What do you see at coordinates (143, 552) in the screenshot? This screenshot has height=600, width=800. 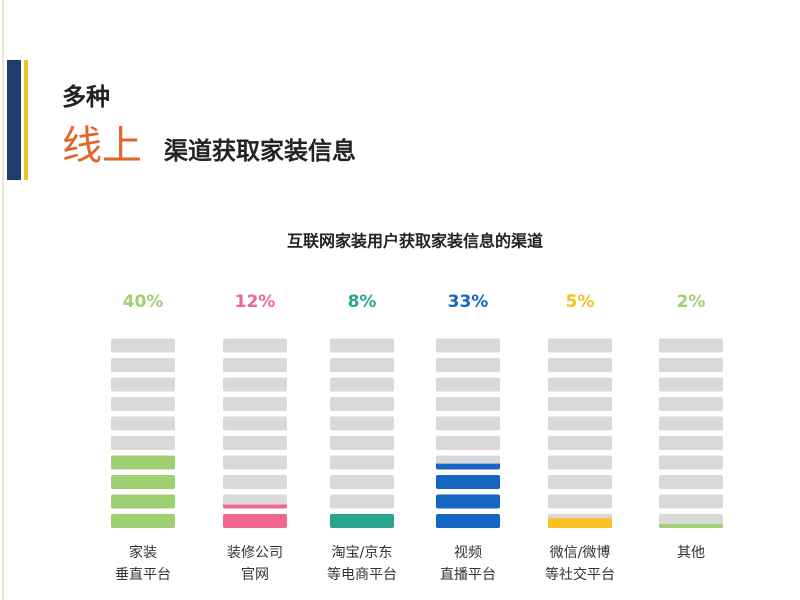 I see `x-tick-label: 家装` at bounding box center [143, 552].